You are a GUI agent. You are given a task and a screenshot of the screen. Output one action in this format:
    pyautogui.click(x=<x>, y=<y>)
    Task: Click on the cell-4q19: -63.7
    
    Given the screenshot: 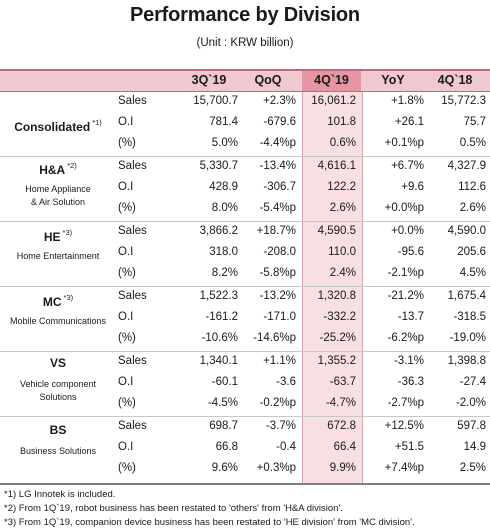 What is the action you would take?
    pyautogui.click(x=342, y=382)
    